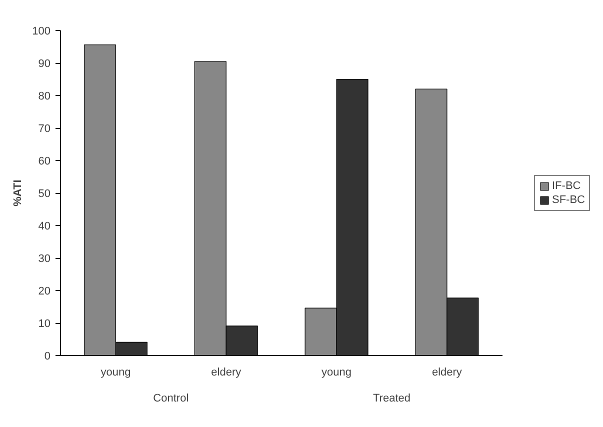  What do you see at coordinates (44, 259) in the screenshot?
I see `y-tick-label: 30` at bounding box center [44, 259].